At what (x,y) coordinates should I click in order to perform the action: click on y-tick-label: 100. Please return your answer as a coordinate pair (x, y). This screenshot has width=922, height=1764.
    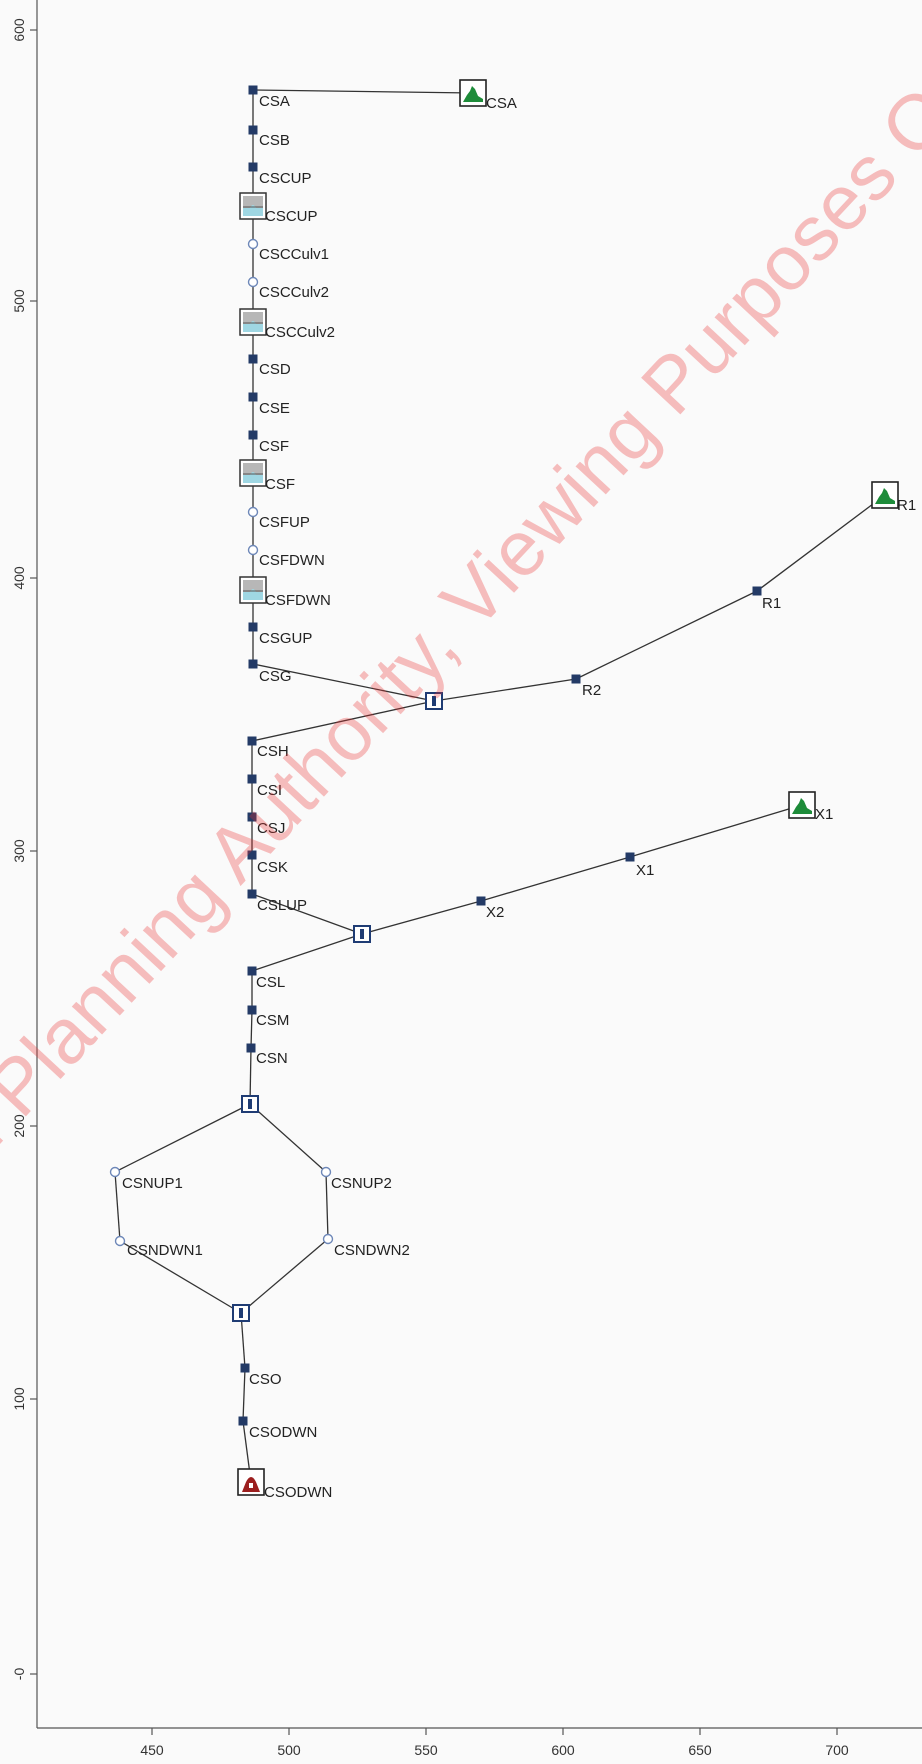
    Looking at the image, I should click on (19, 1399).